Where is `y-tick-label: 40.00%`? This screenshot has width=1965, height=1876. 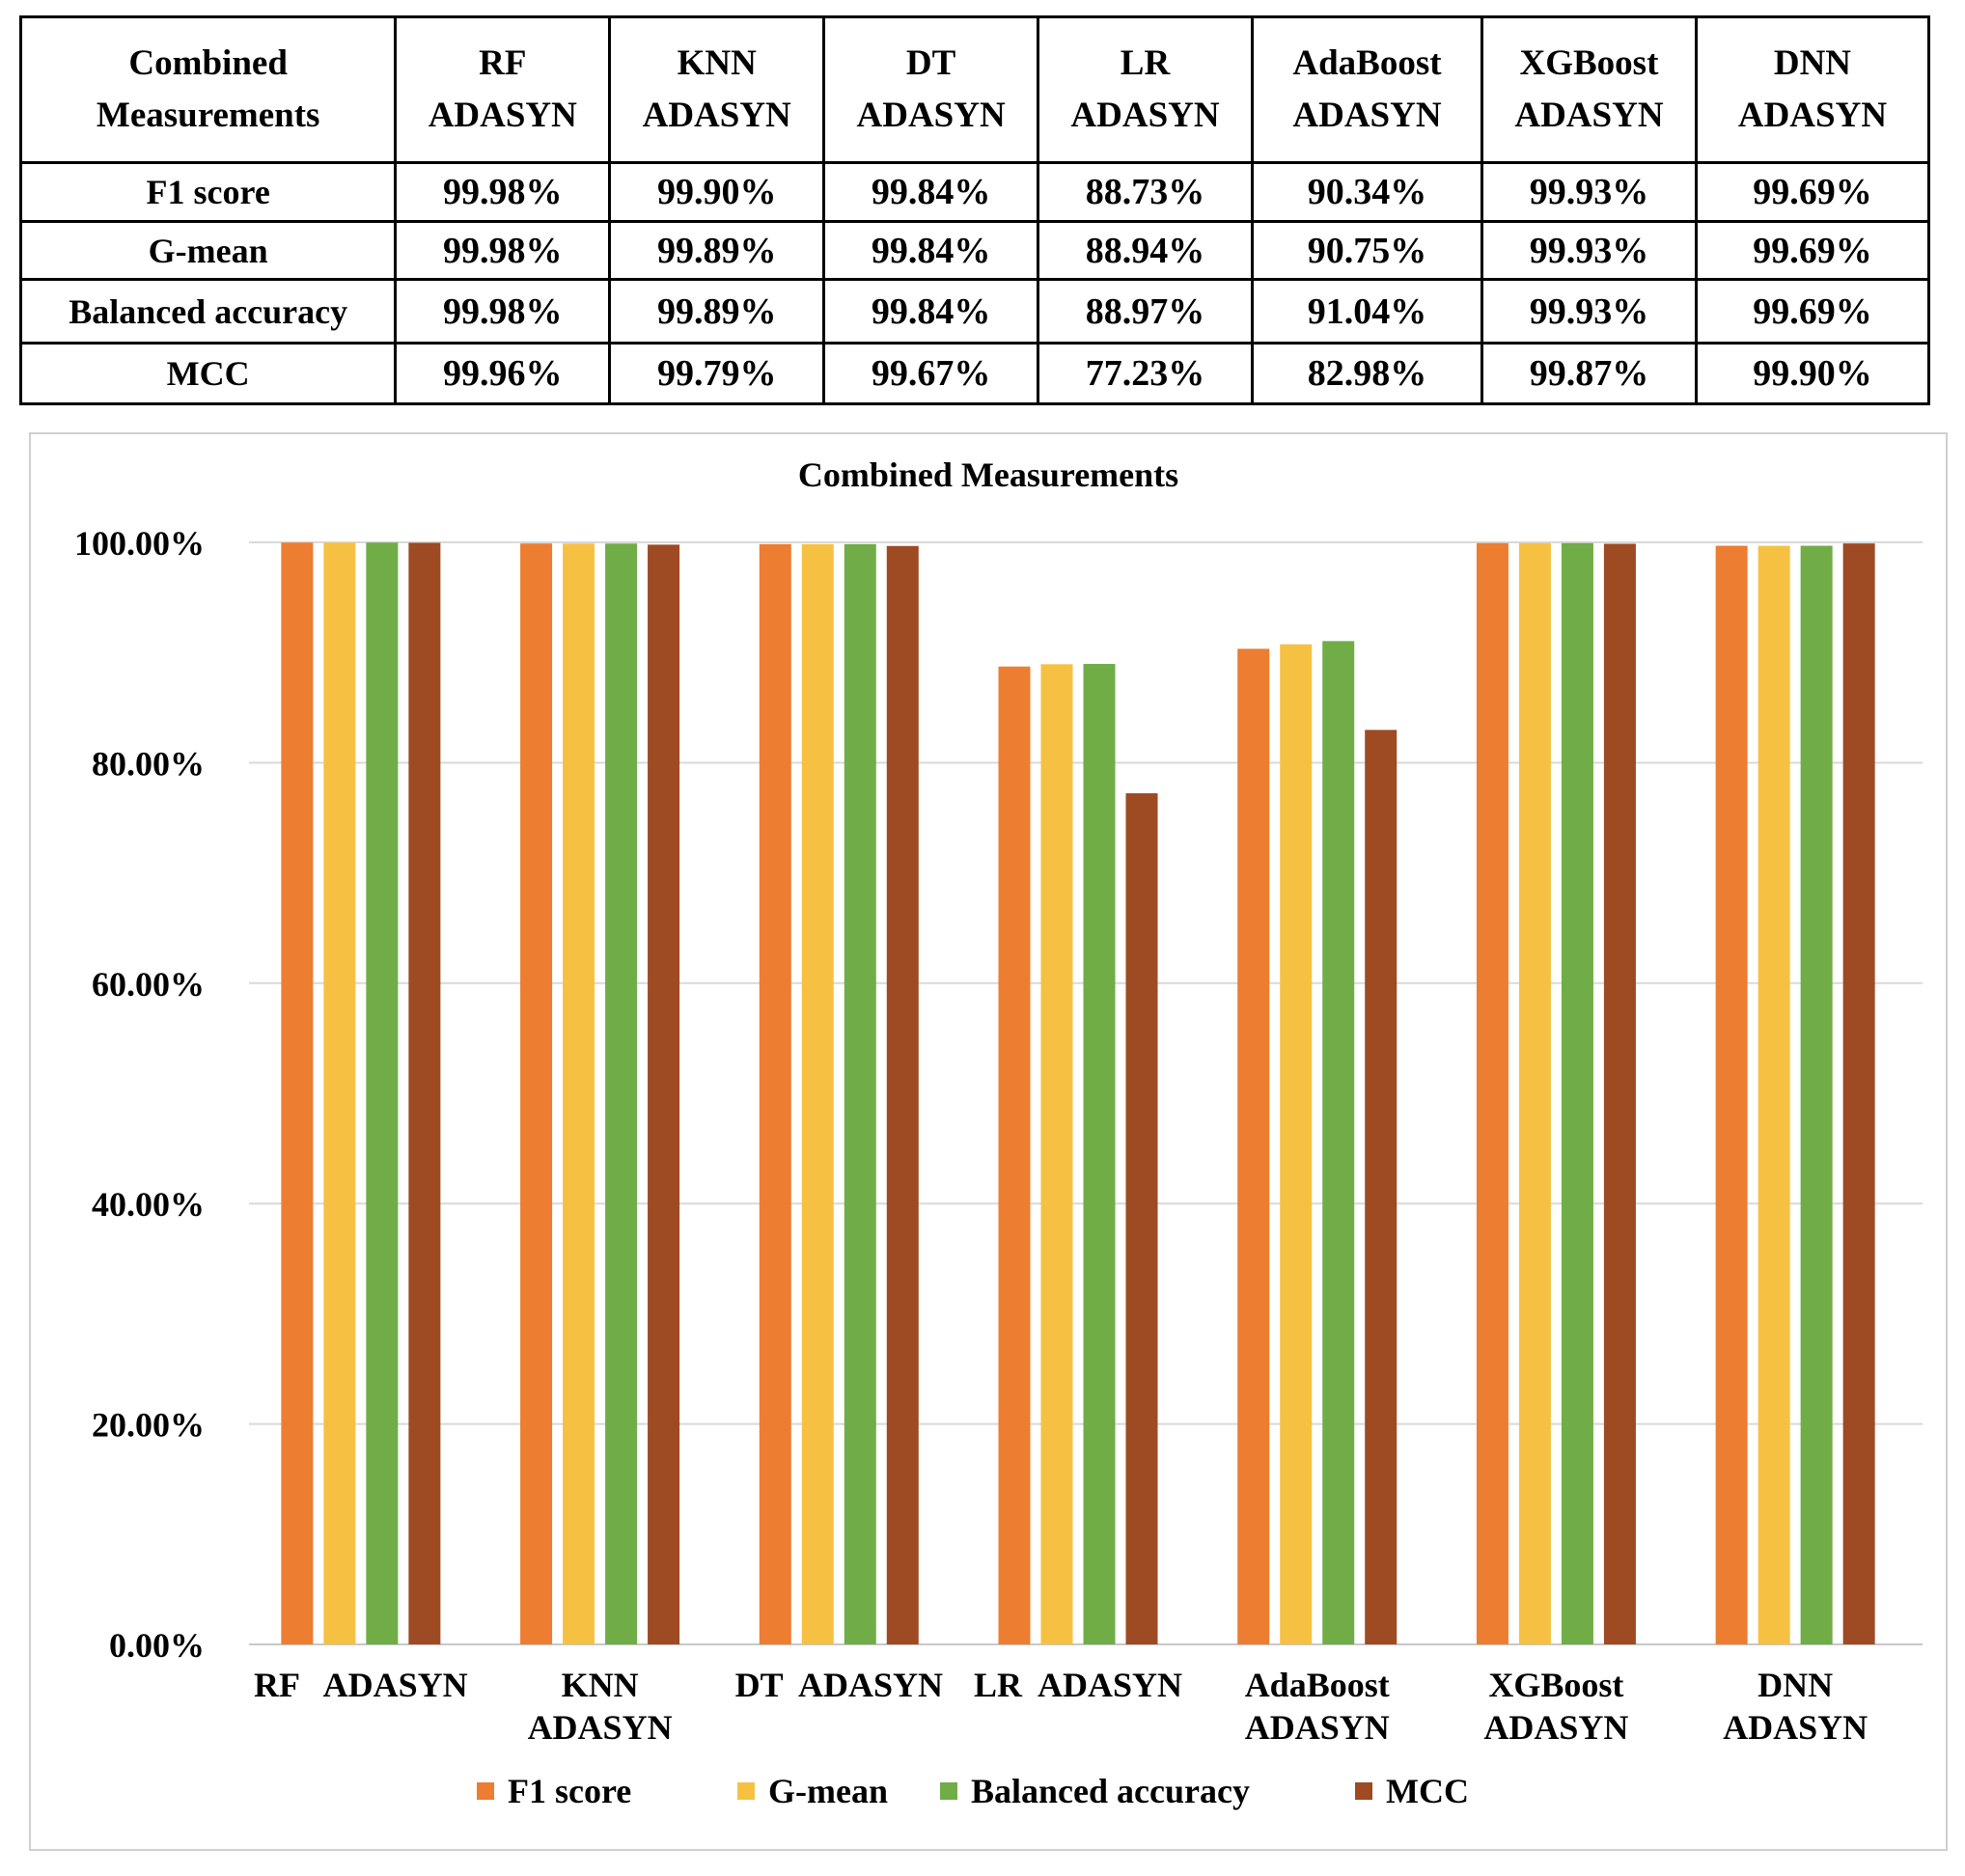
y-tick-label: 40.00% is located at coordinates (148, 1204).